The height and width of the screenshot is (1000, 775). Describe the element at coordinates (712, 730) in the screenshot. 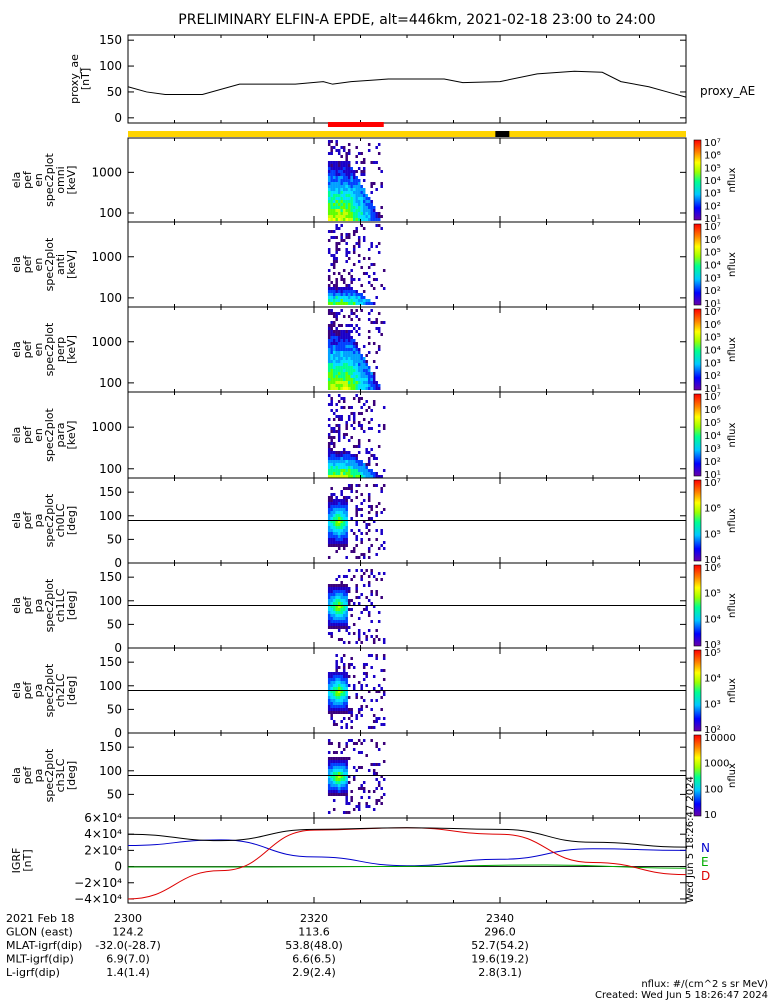

I see `cbar-tick-label: 10²` at that location.